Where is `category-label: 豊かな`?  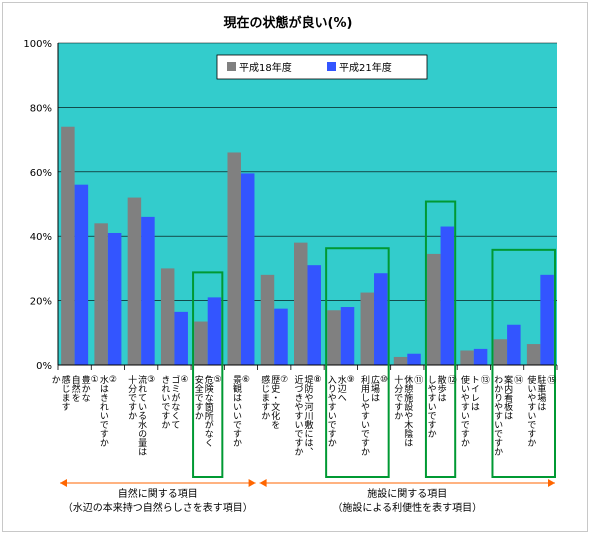 category-label: 豊かな is located at coordinates (85, 388).